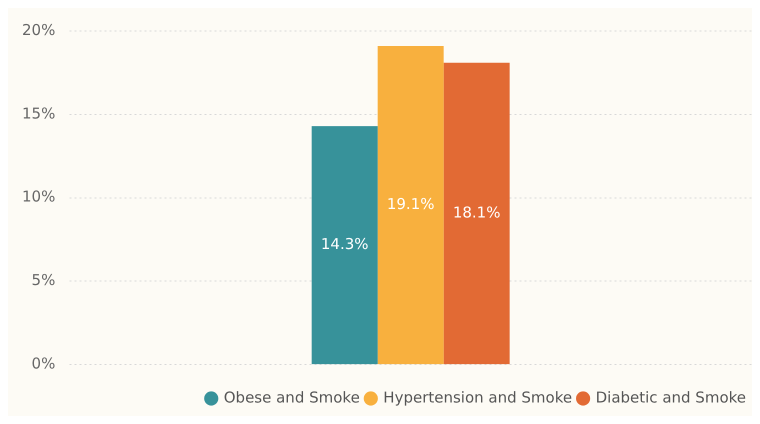 This screenshot has height=424, width=760. Describe the element at coordinates (477, 397) in the screenshot. I see `legend-label: Hypertension and Smoke` at that location.